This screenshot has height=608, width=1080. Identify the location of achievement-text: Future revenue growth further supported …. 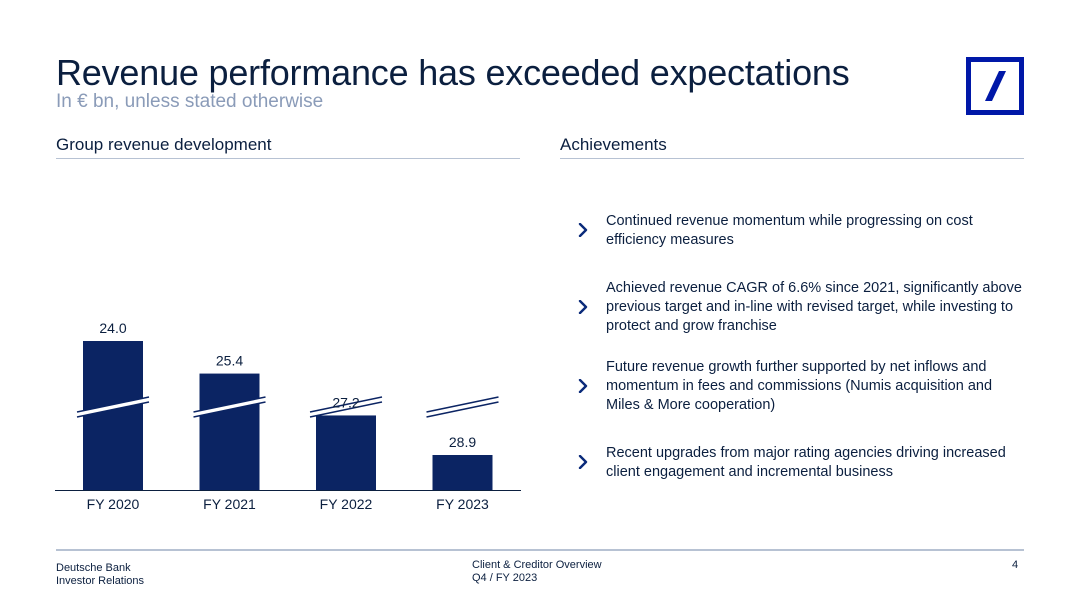
(816, 386).